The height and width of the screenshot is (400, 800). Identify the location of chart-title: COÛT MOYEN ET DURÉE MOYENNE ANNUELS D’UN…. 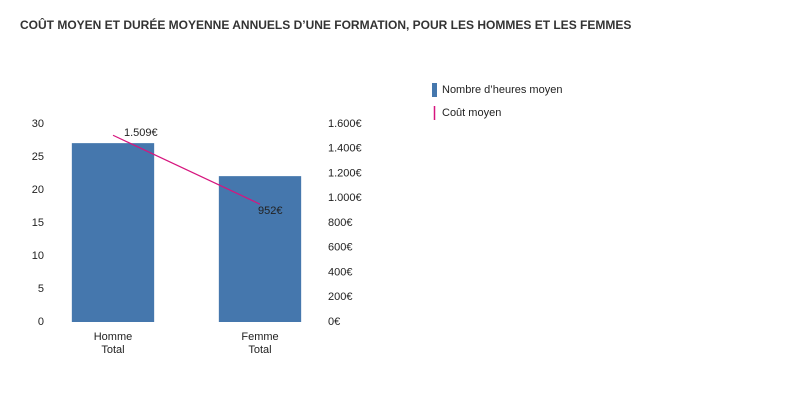
(325, 24).